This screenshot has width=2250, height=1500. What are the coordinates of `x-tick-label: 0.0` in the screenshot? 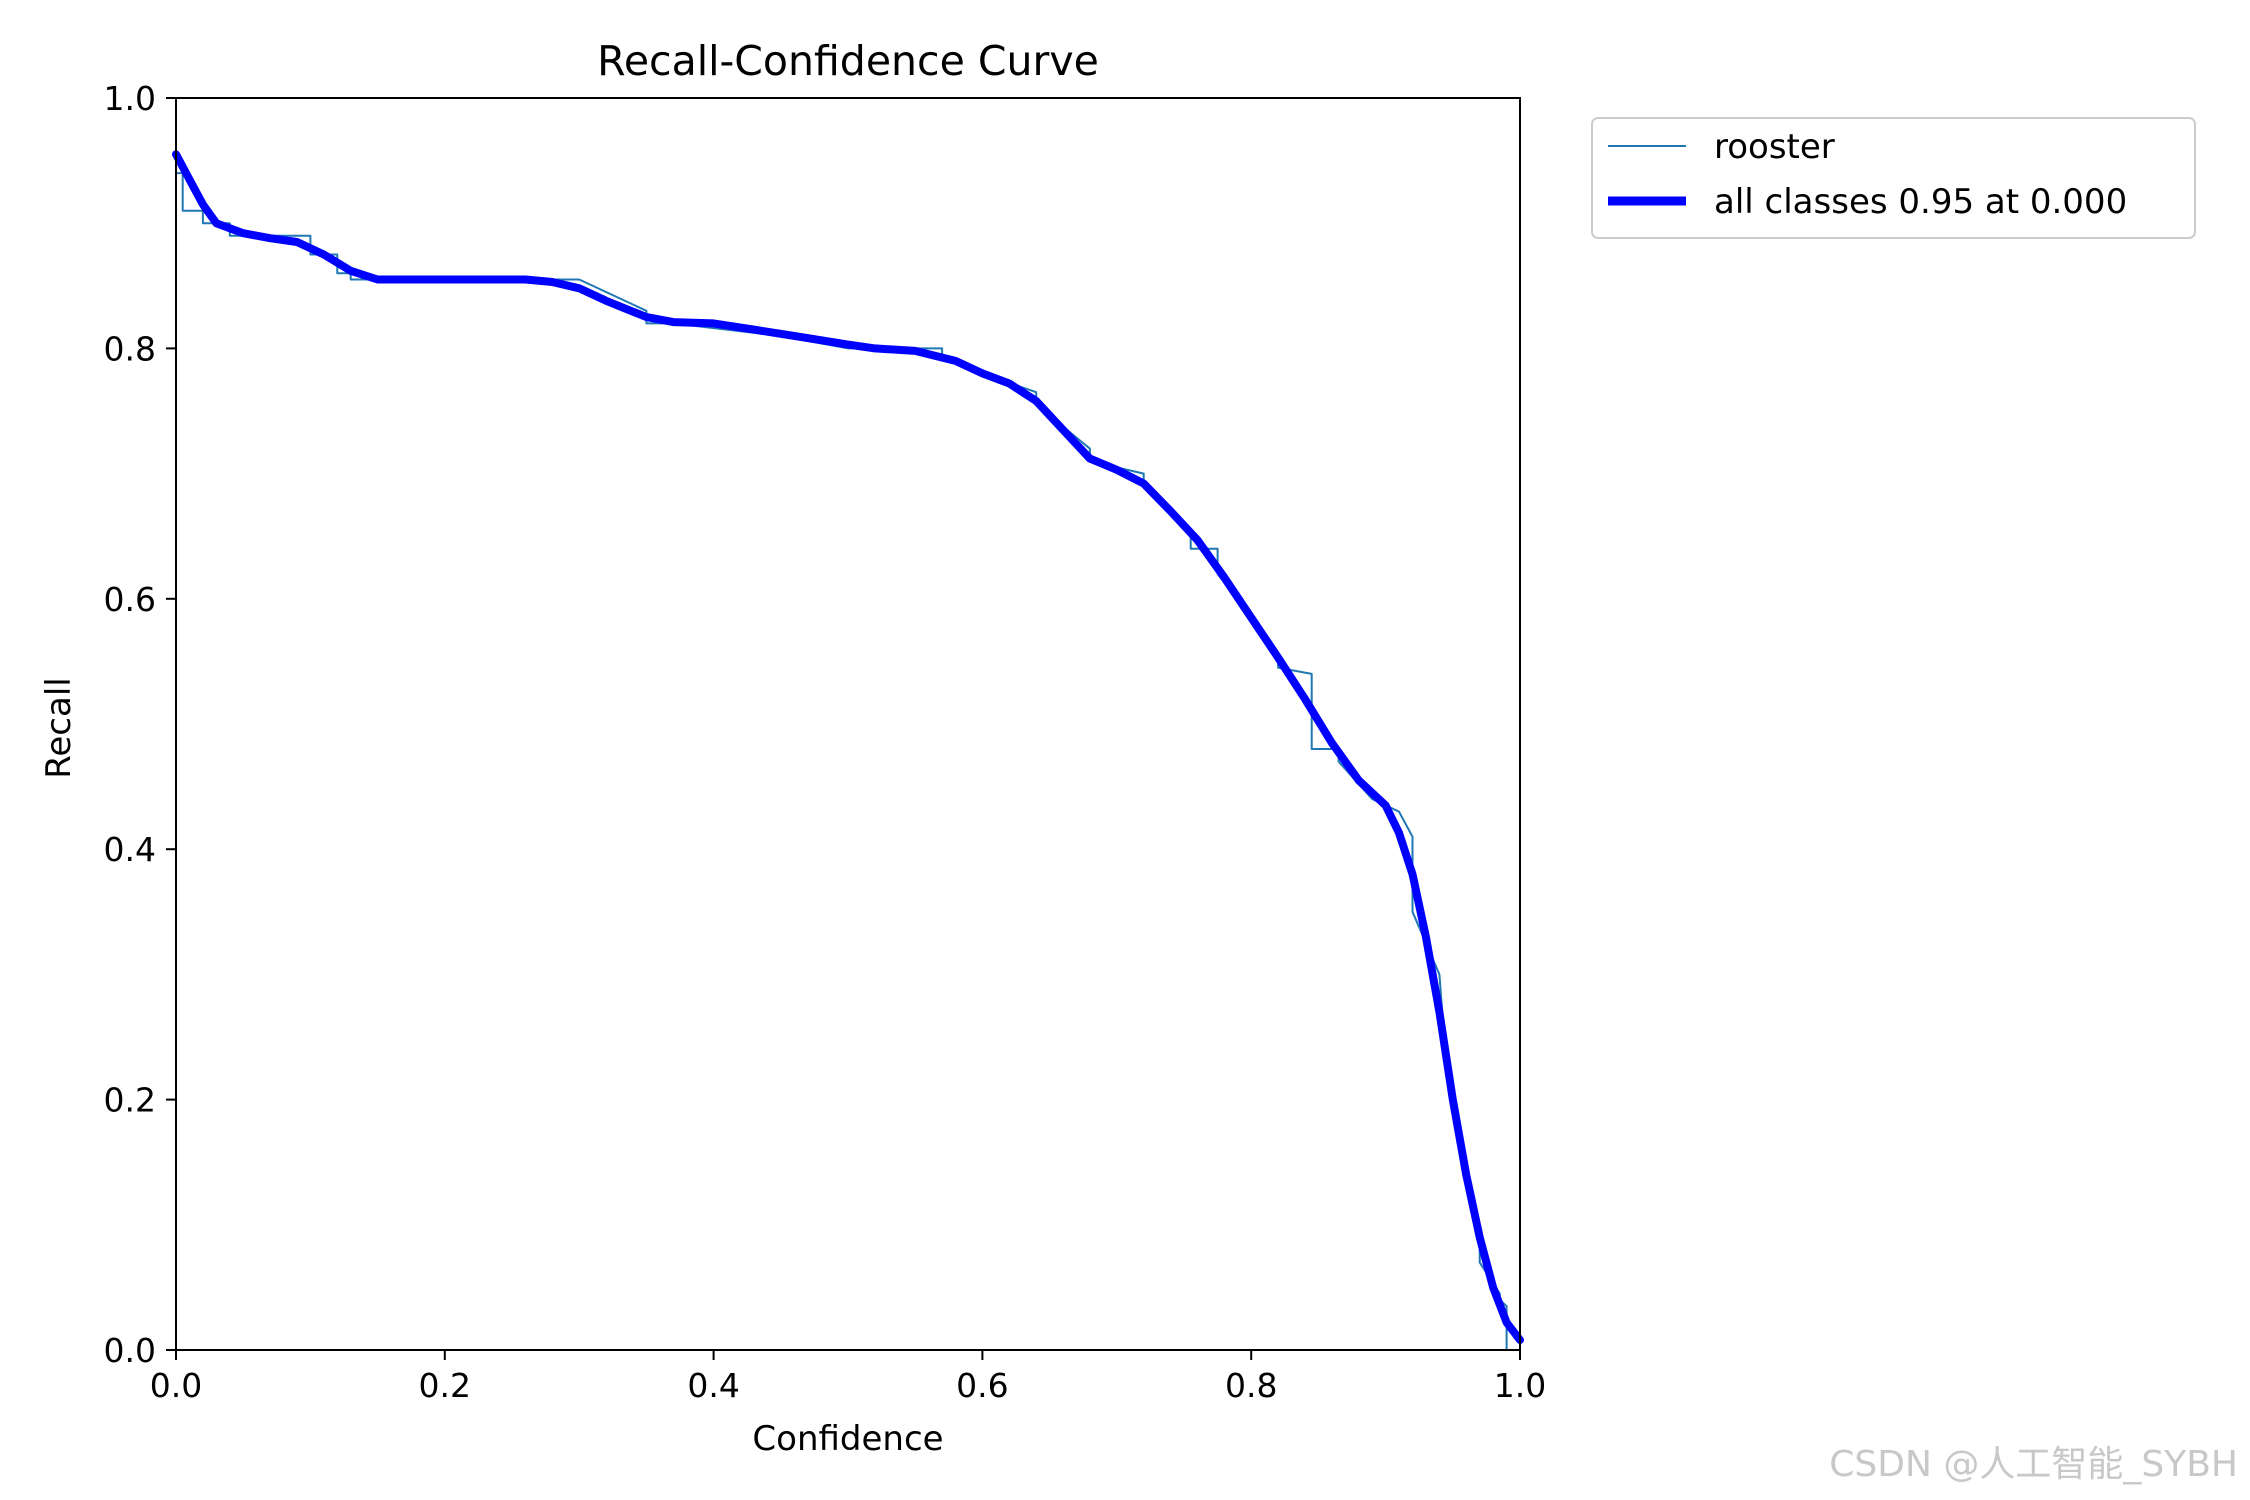 It's located at (176, 1385).